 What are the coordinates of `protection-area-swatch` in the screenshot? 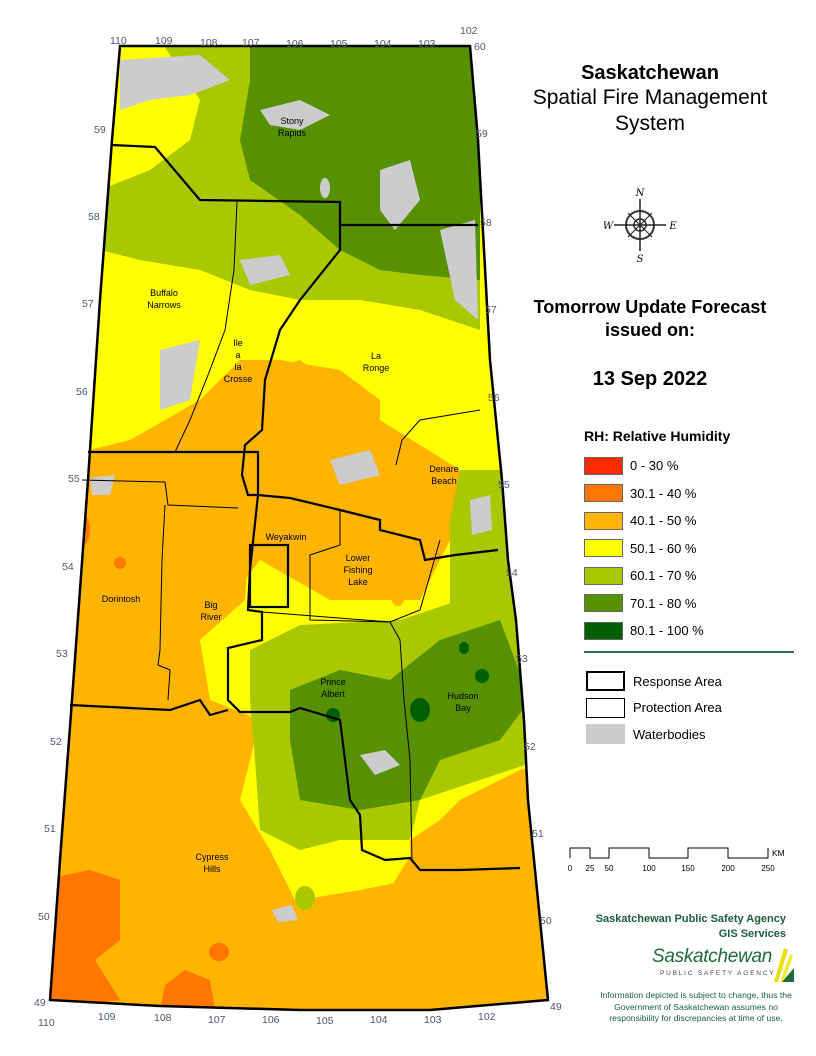 It's located at (605, 707).